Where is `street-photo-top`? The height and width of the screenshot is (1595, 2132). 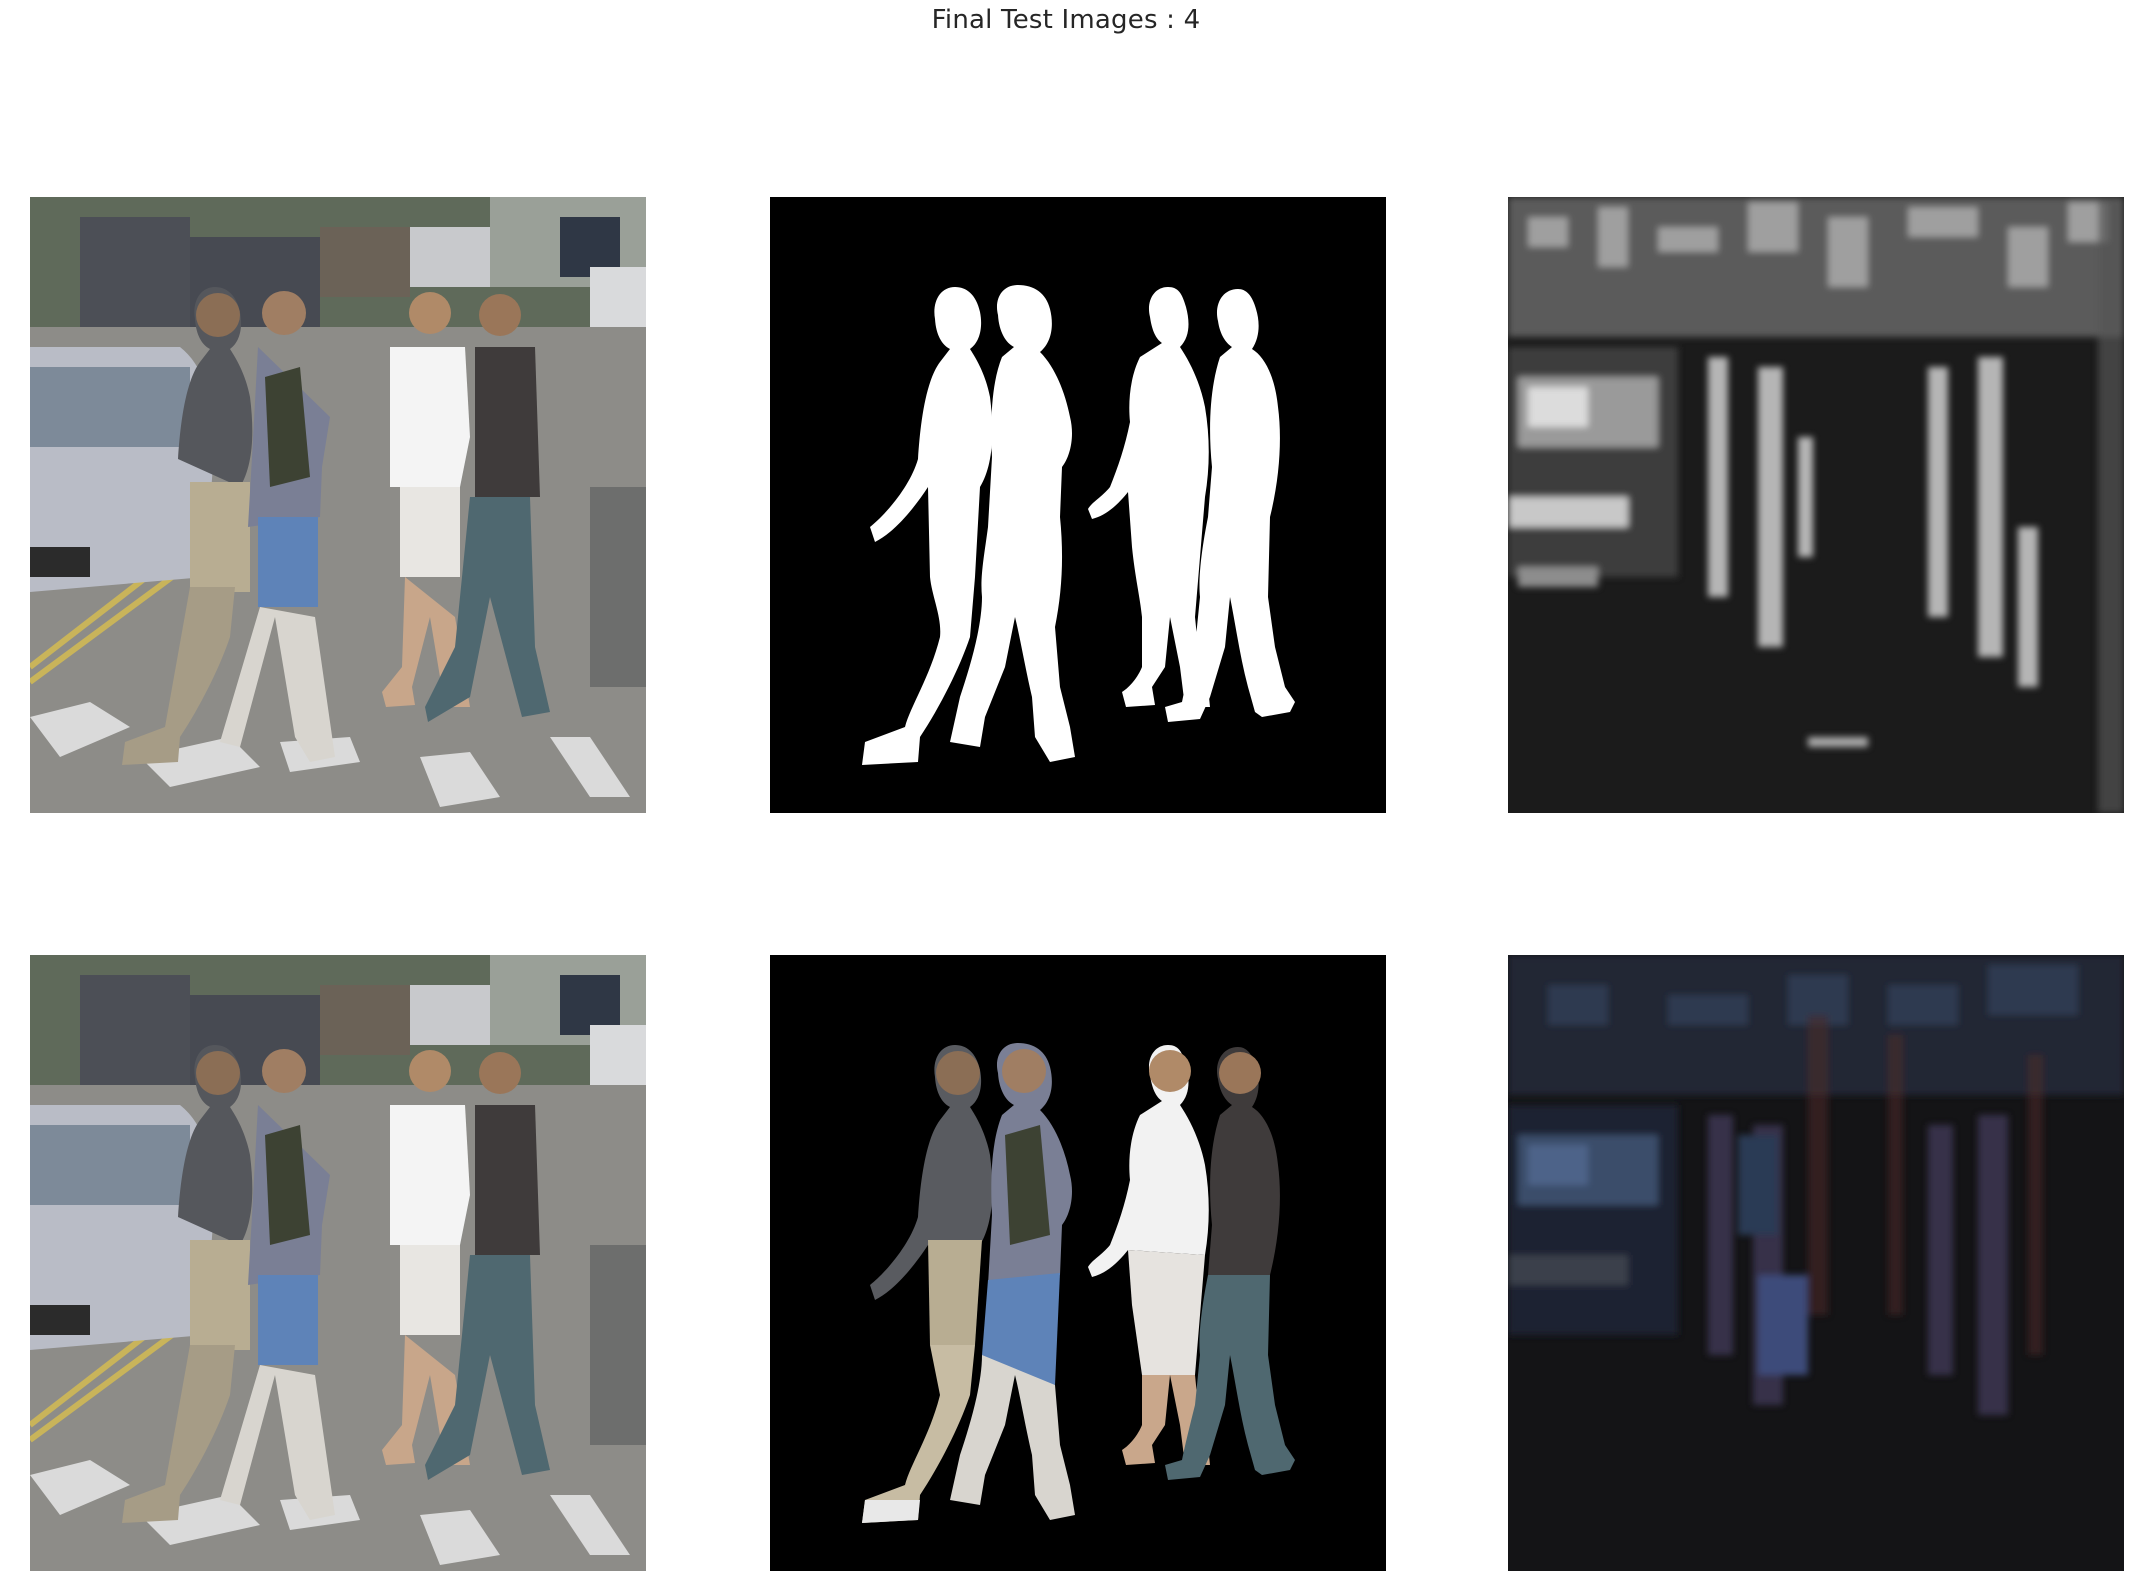
street-photo-top is located at coordinates (338, 505).